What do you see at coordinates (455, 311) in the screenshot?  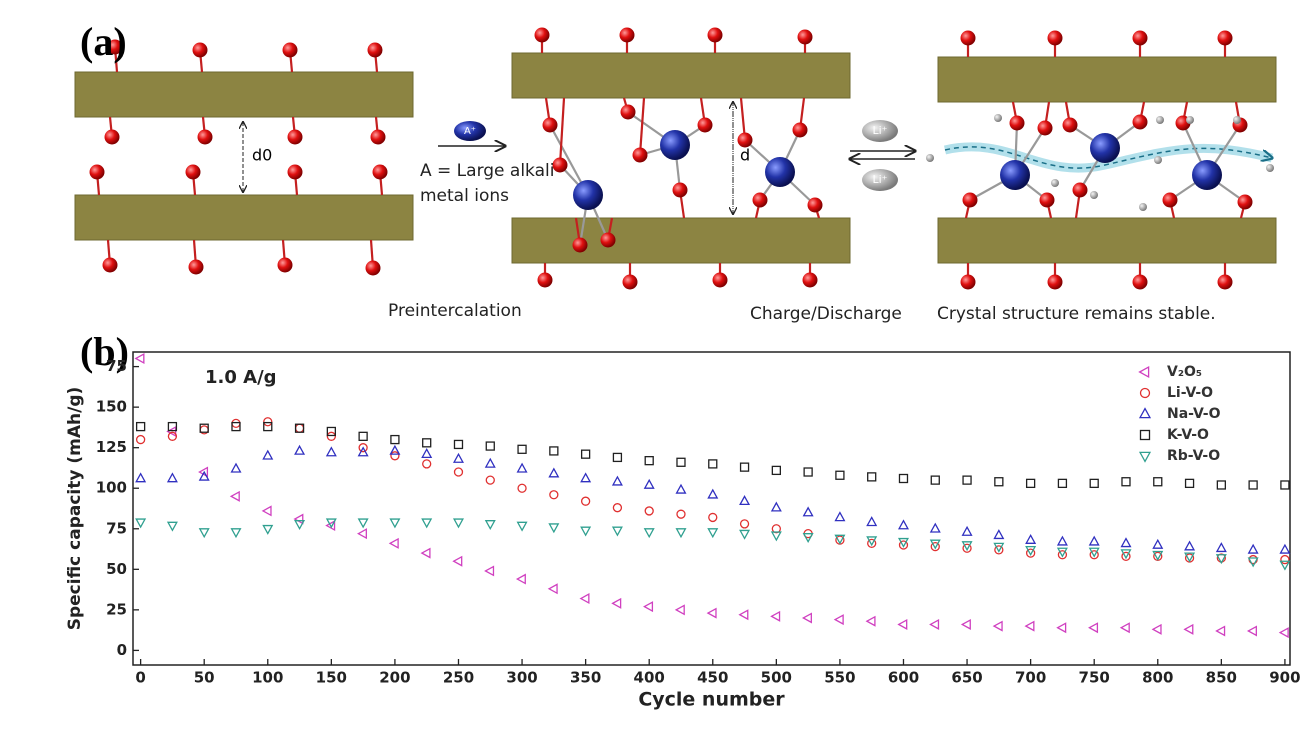 I see `caption: Preintercalation` at bounding box center [455, 311].